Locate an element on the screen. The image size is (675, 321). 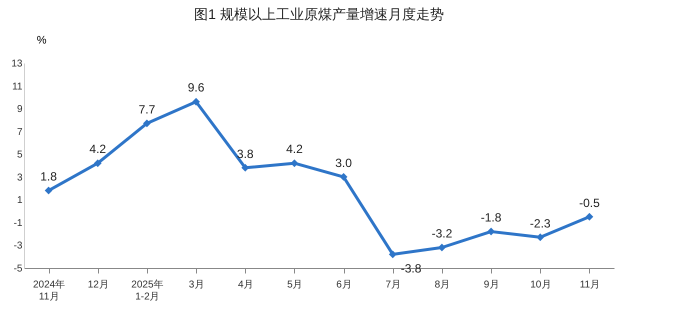
data-label: 1.8 is located at coordinates (49, 177).